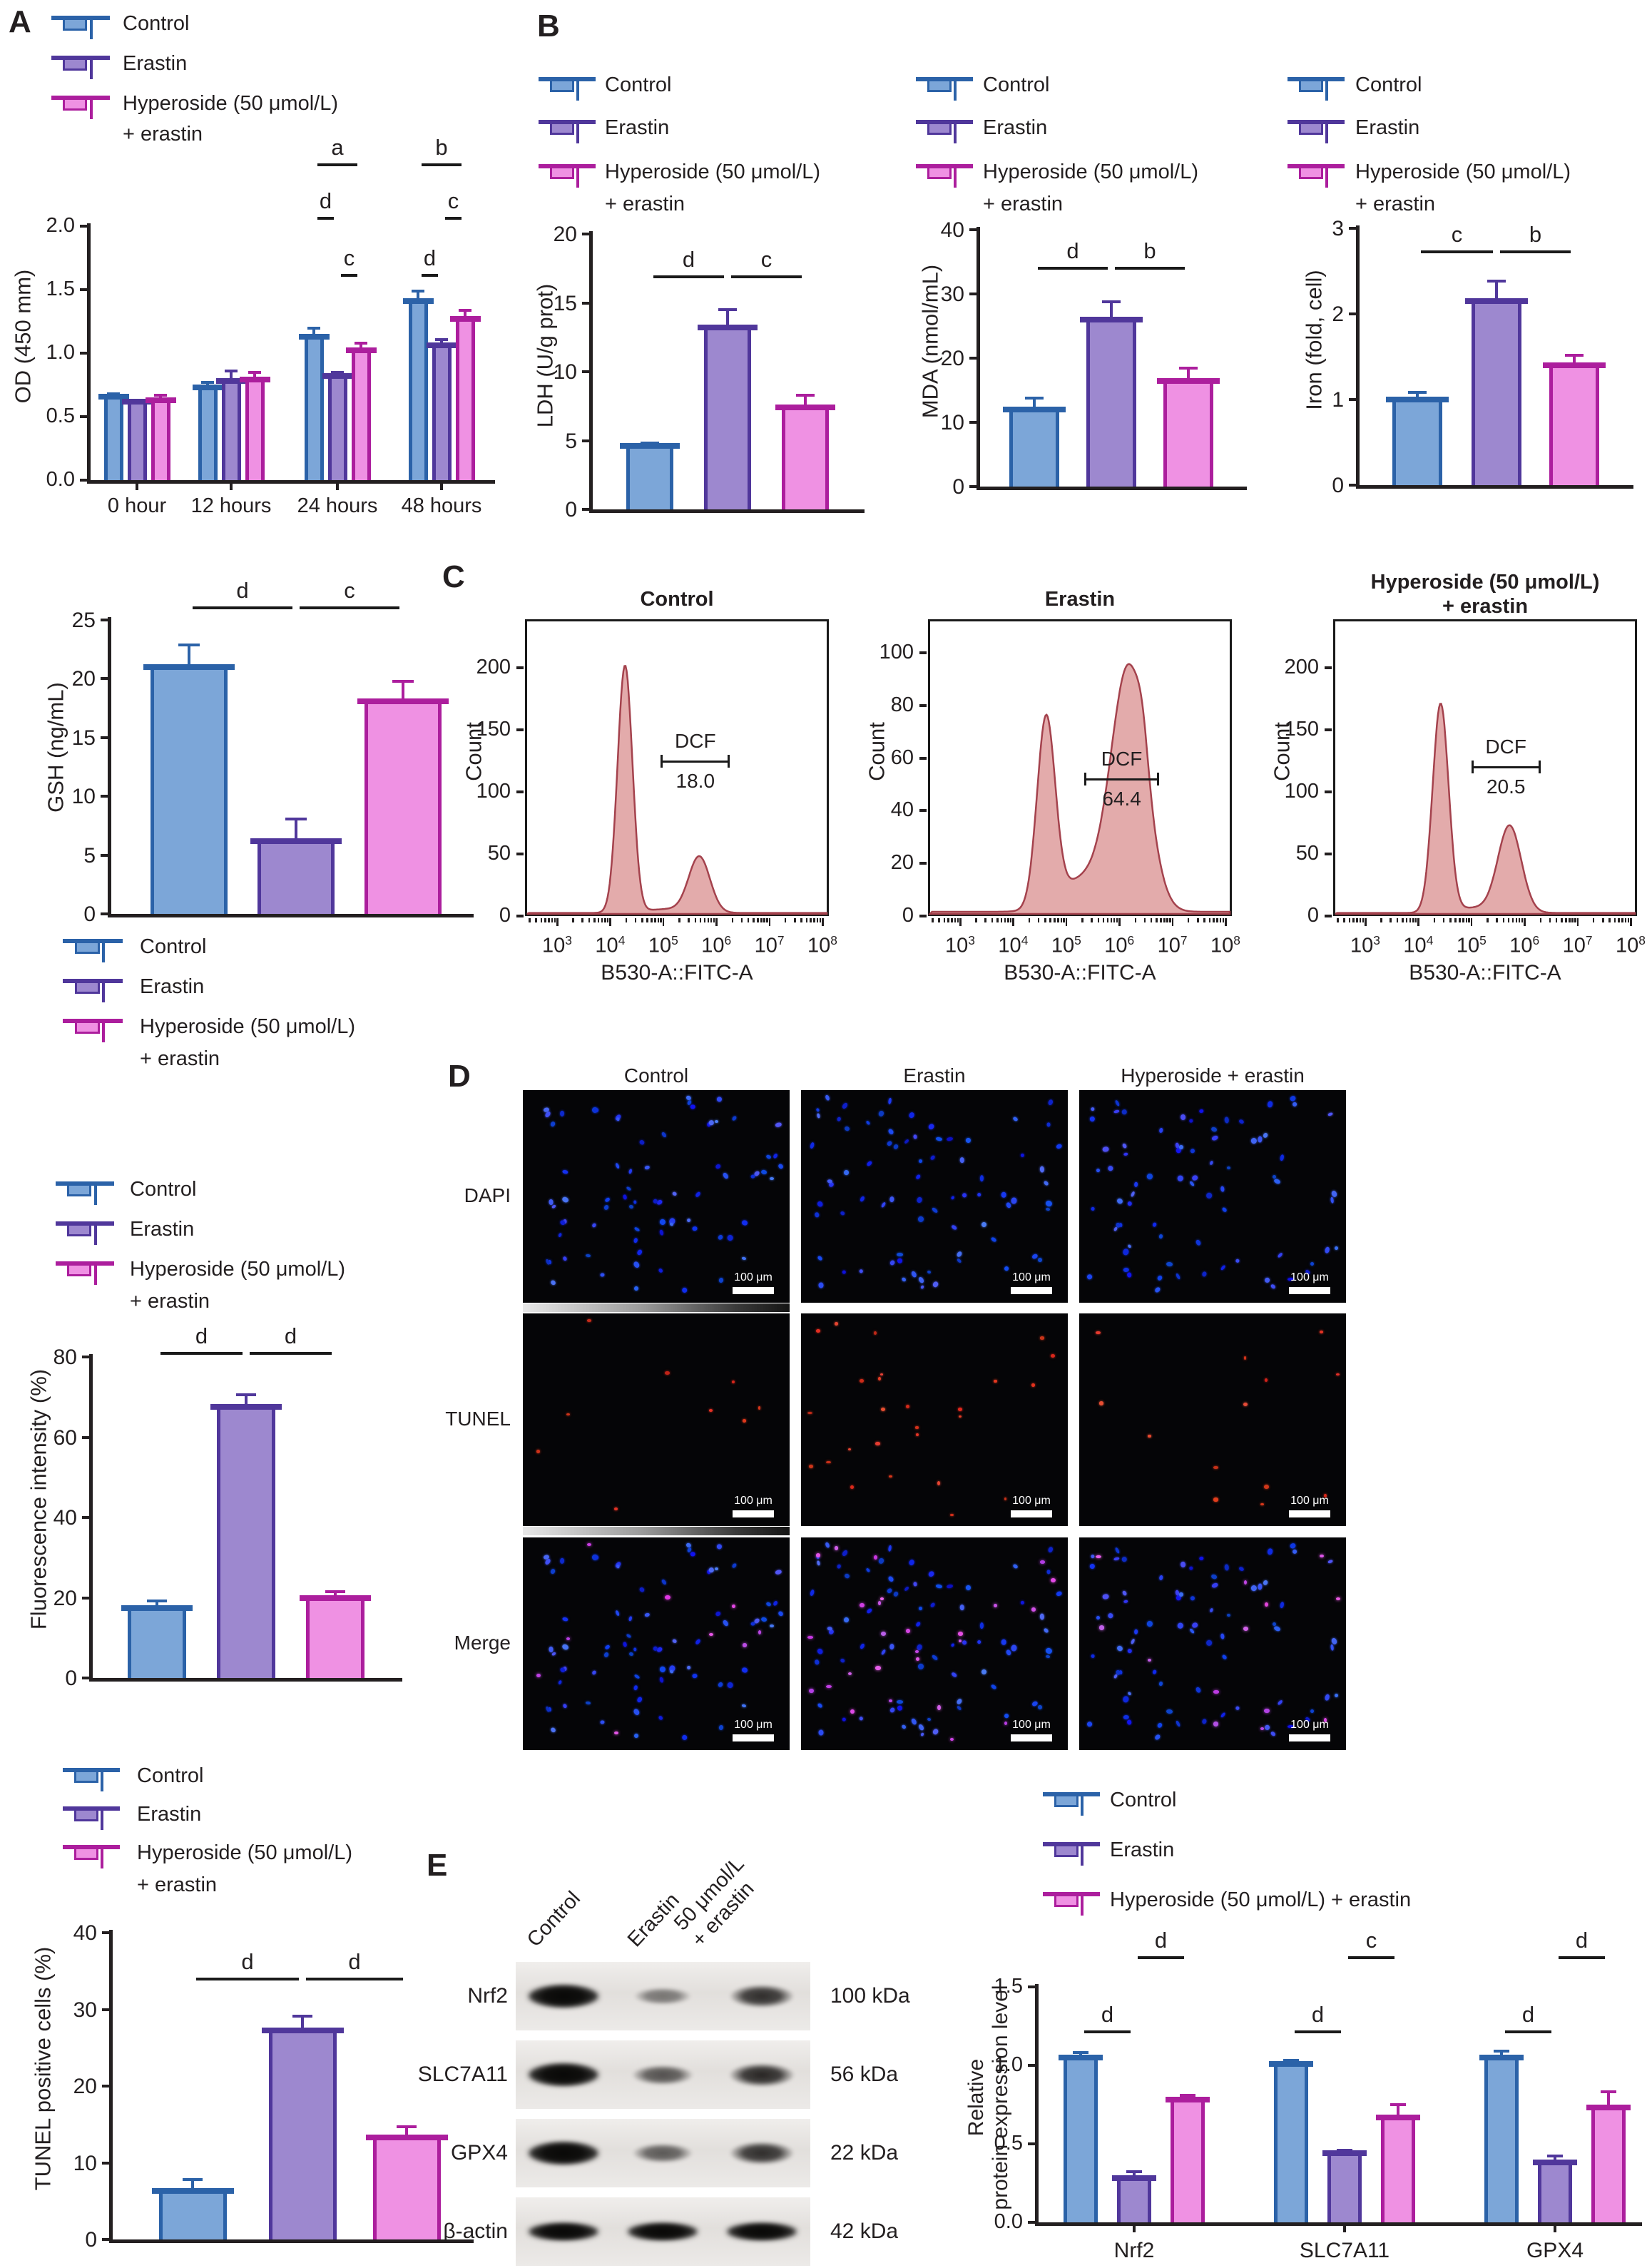 The width and height of the screenshot is (1647, 2268). Describe the element at coordinates (1134, 2178) in the screenshot. I see `protein-barcap-erastin` at that location.